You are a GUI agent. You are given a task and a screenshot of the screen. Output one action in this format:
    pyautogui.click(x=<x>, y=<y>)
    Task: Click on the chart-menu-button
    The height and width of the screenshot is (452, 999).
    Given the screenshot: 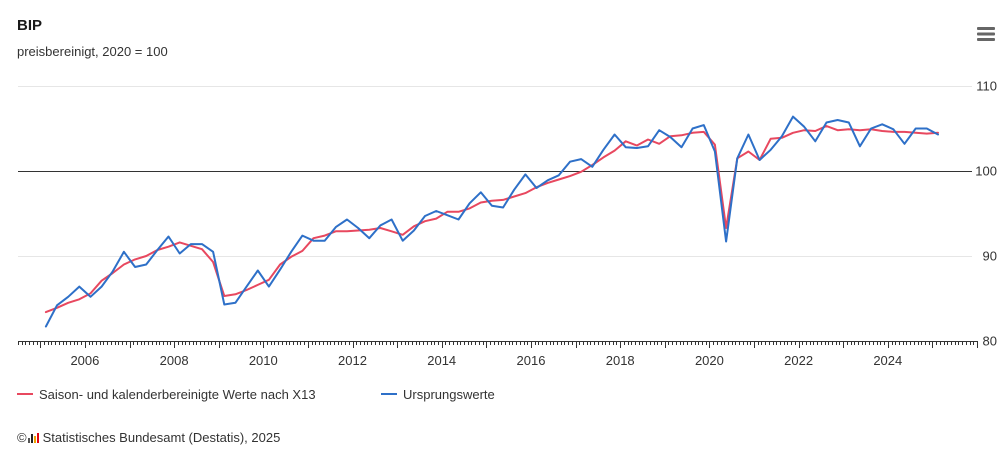 What is the action you would take?
    pyautogui.click(x=986, y=34)
    